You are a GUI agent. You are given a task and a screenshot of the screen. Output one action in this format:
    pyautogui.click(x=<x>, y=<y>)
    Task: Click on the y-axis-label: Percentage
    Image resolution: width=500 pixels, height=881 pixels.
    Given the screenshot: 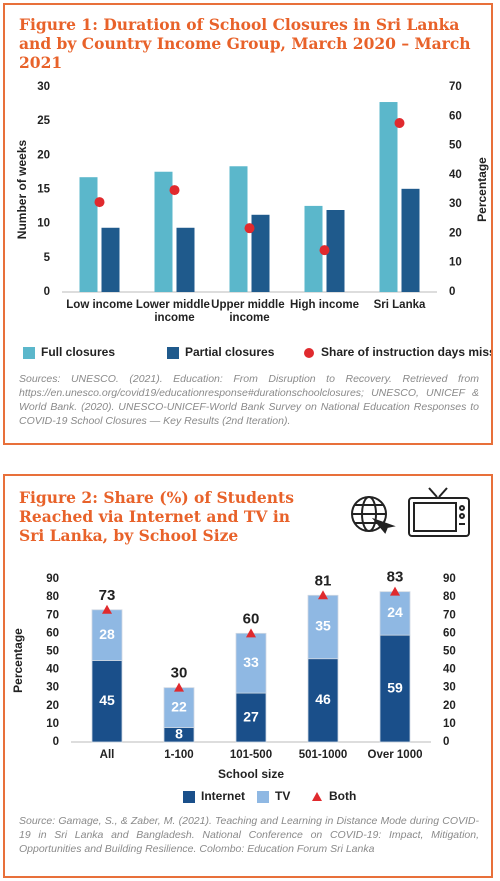 What is the action you would take?
    pyautogui.click(x=18, y=660)
    